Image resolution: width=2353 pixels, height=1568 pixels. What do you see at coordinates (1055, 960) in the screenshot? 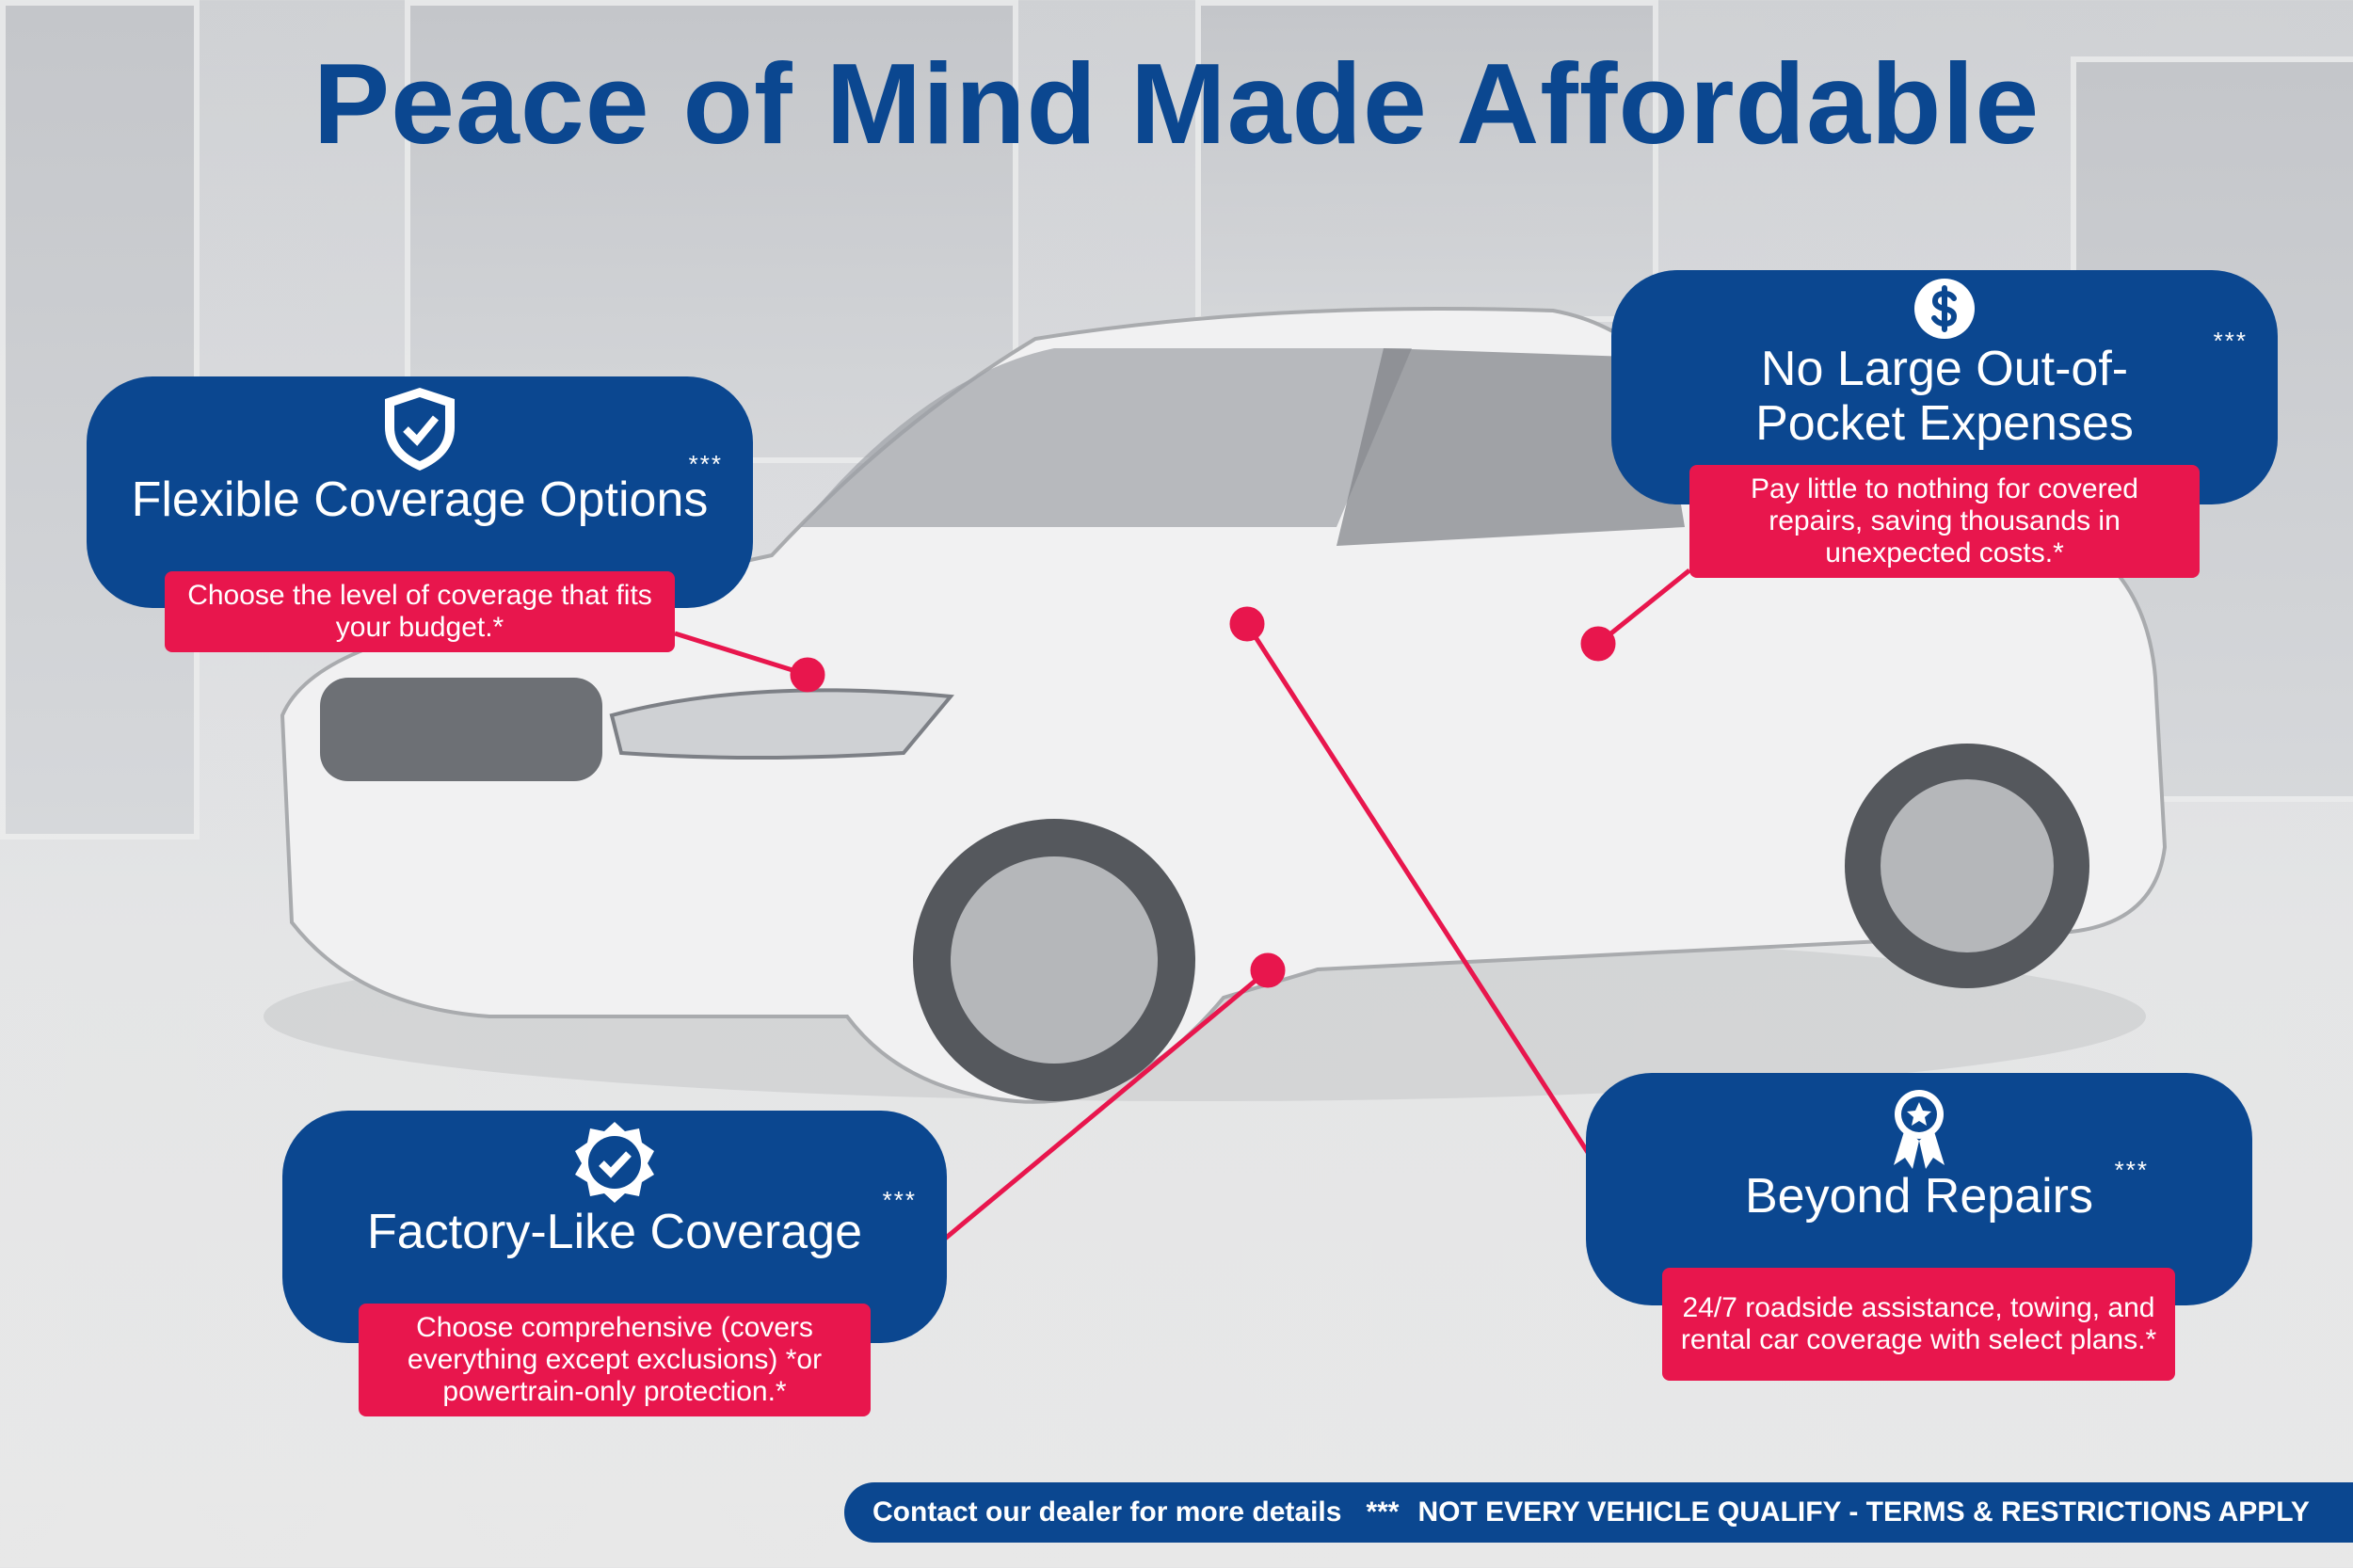
I see `car-front-wheel-rim` at bounding box center [1055, 960].